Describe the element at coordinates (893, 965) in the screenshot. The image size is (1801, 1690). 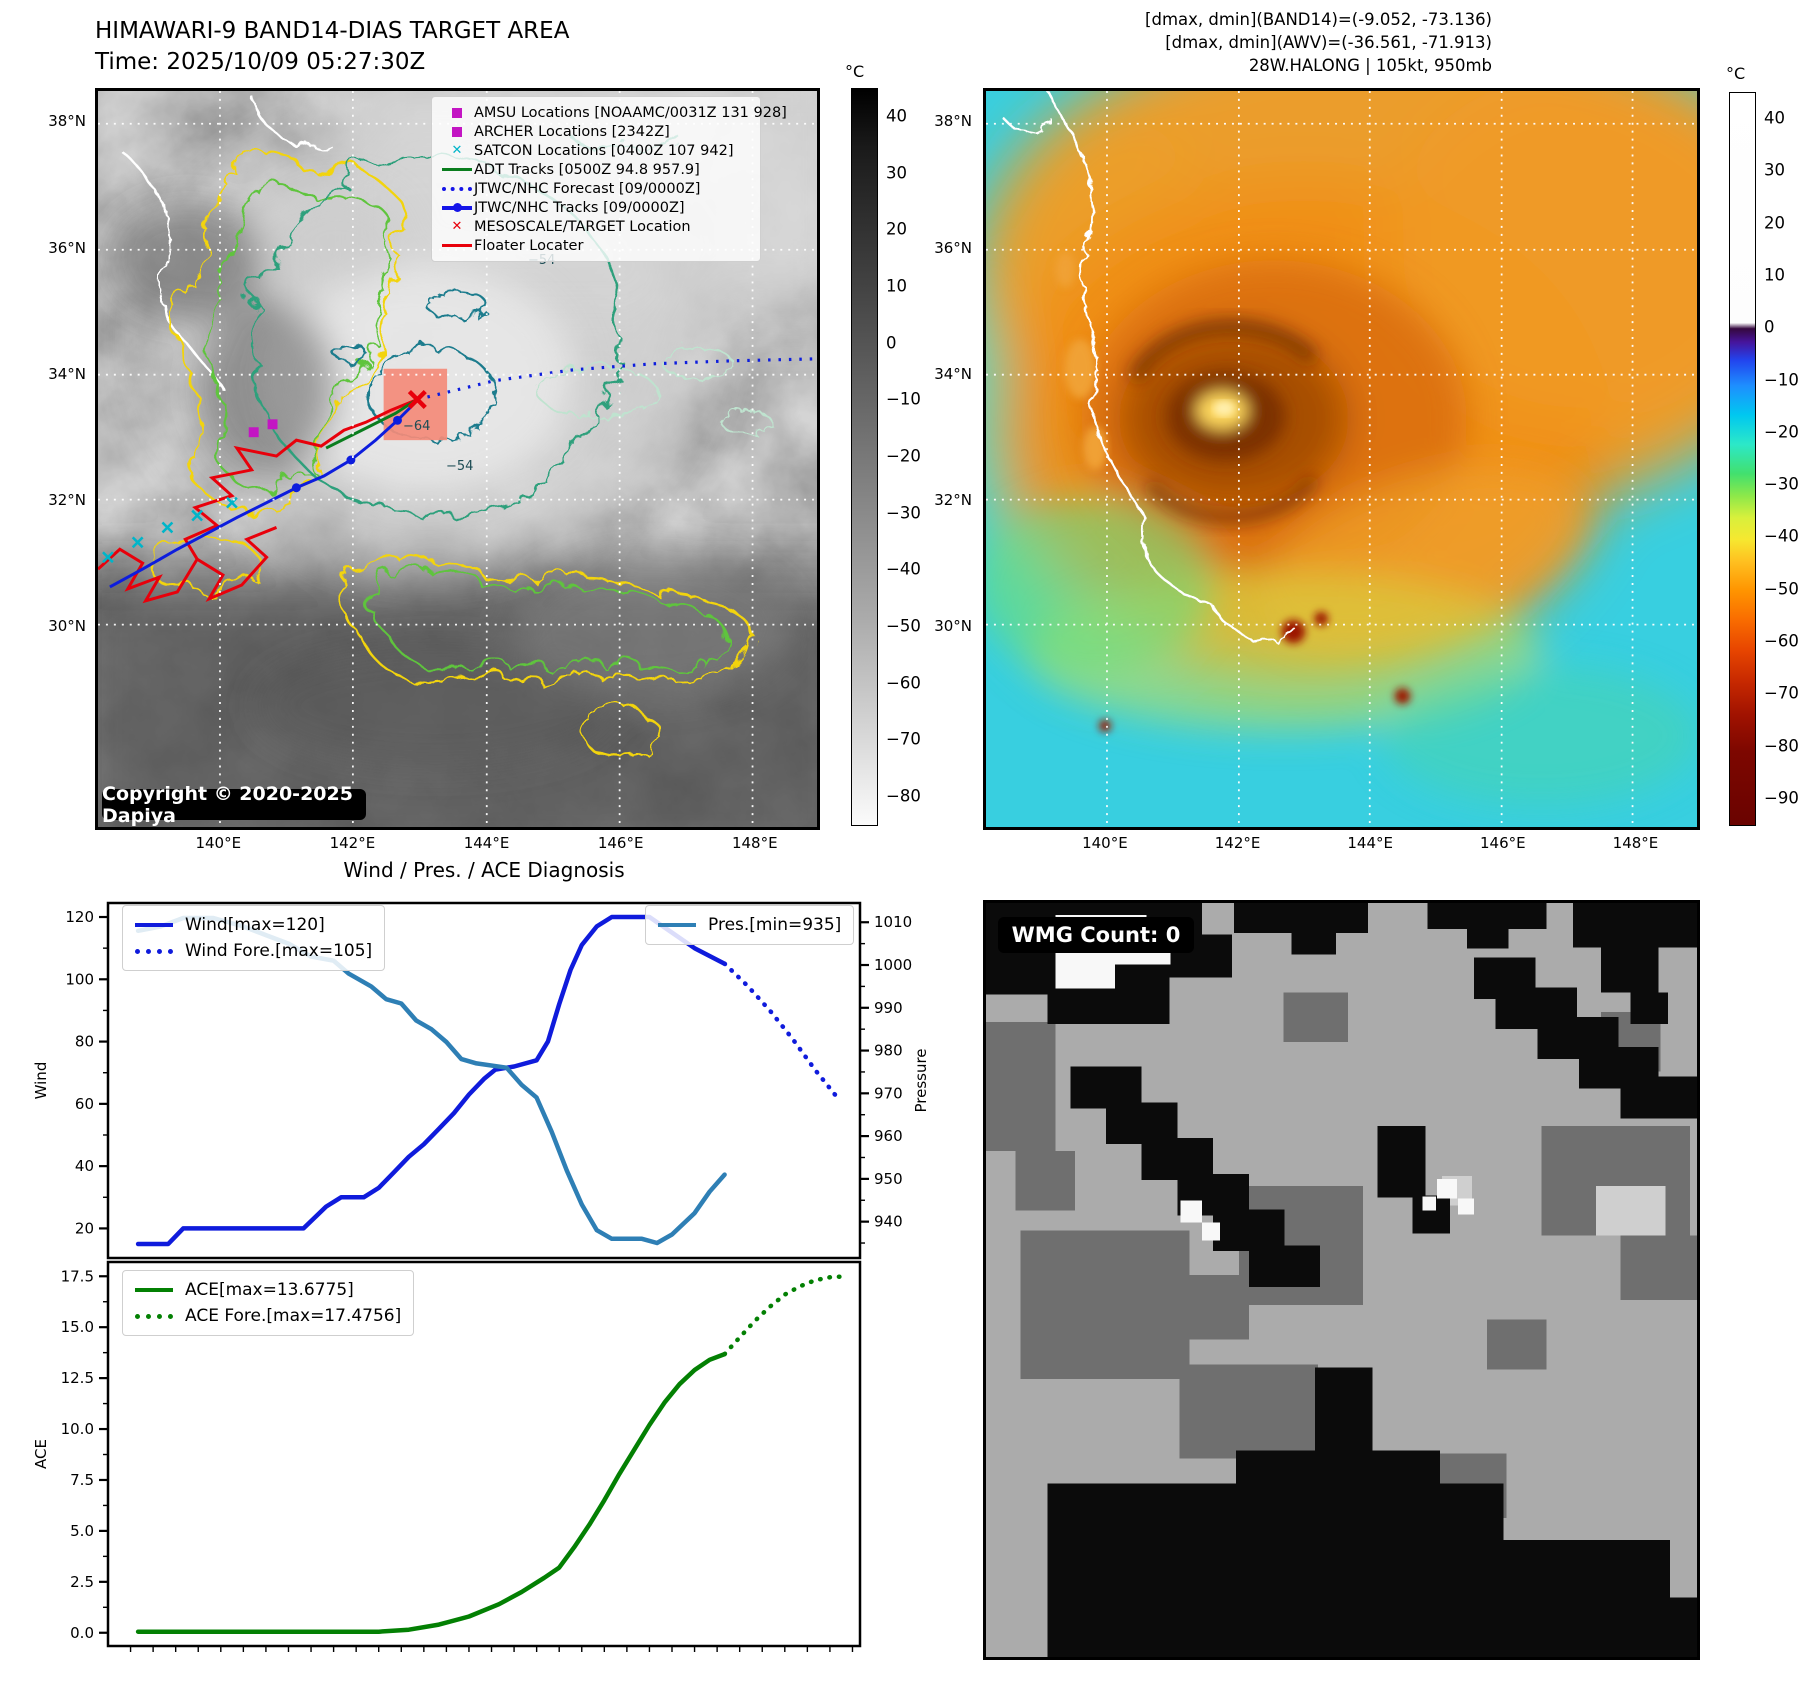
I see `svg-text: 1000` at that location.